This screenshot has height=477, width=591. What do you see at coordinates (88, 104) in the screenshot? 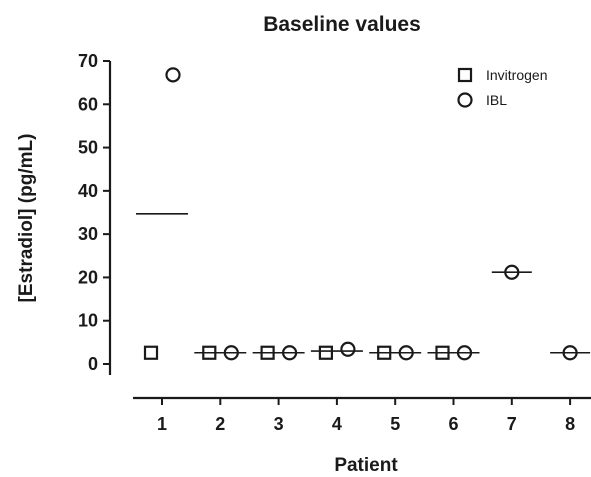
I see `y-tick-label: 60` at bounding box center [88, 104].